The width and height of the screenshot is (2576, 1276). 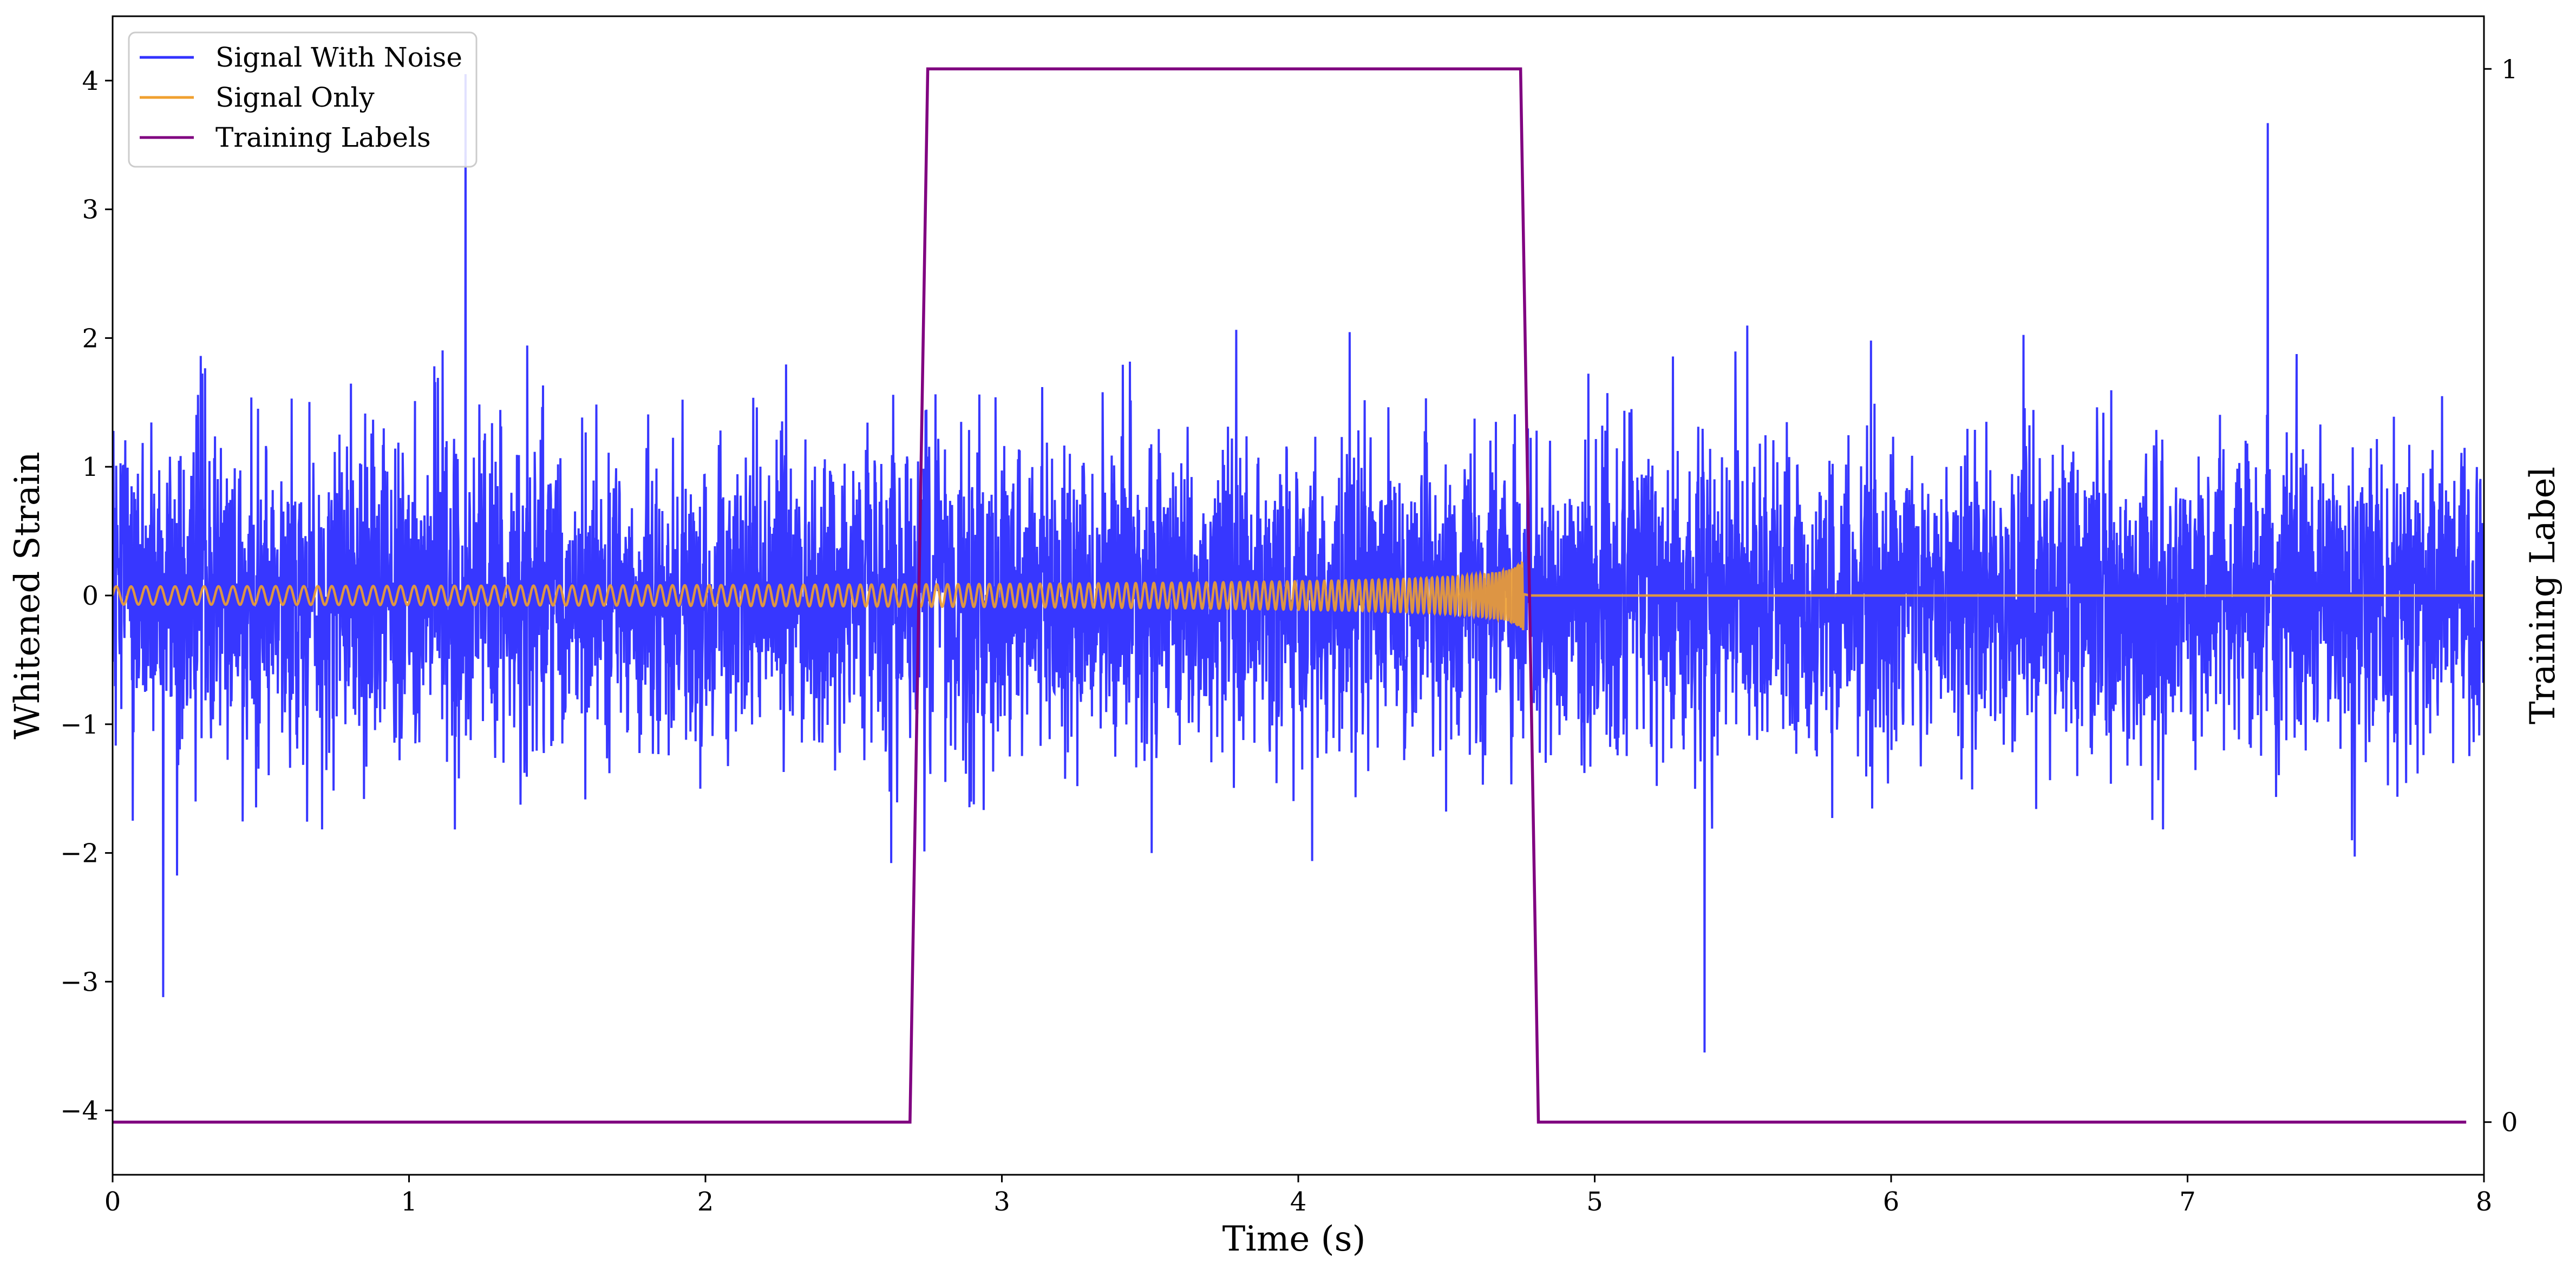 What do you see at coordinates (79, 854) in the screenshot?
I see `y-tick-label: −2` at bounding box center [79, 854].